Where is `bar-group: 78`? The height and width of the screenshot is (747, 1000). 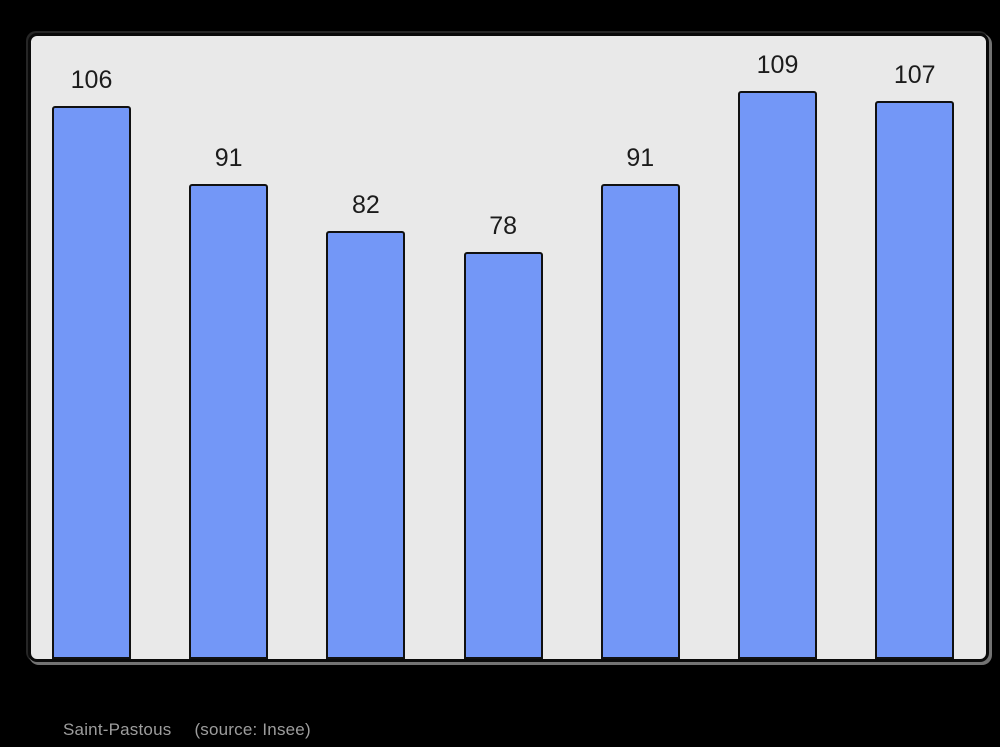 bar-group: 78 is located at coordinates (503, 436).